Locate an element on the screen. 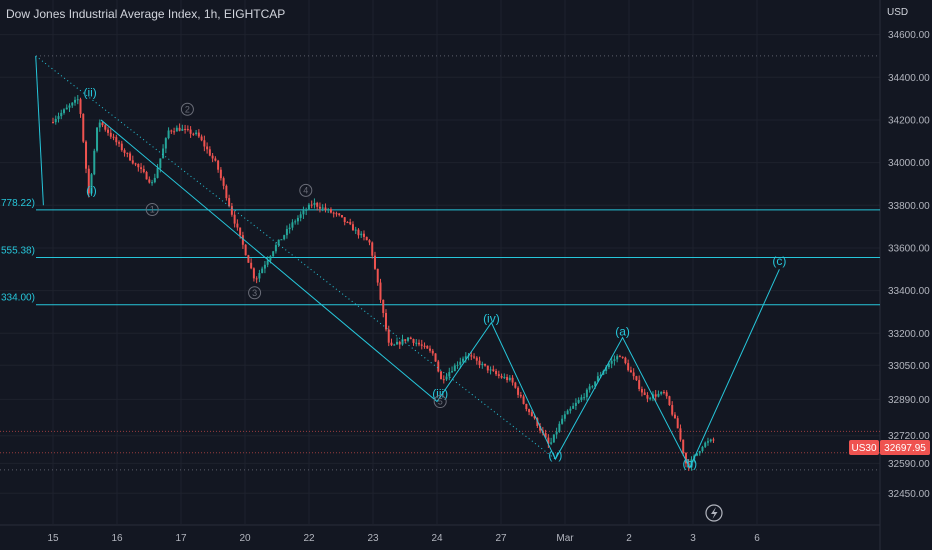 The image size is (932, 550). wave-start-line is located at coordinates (39, 130).